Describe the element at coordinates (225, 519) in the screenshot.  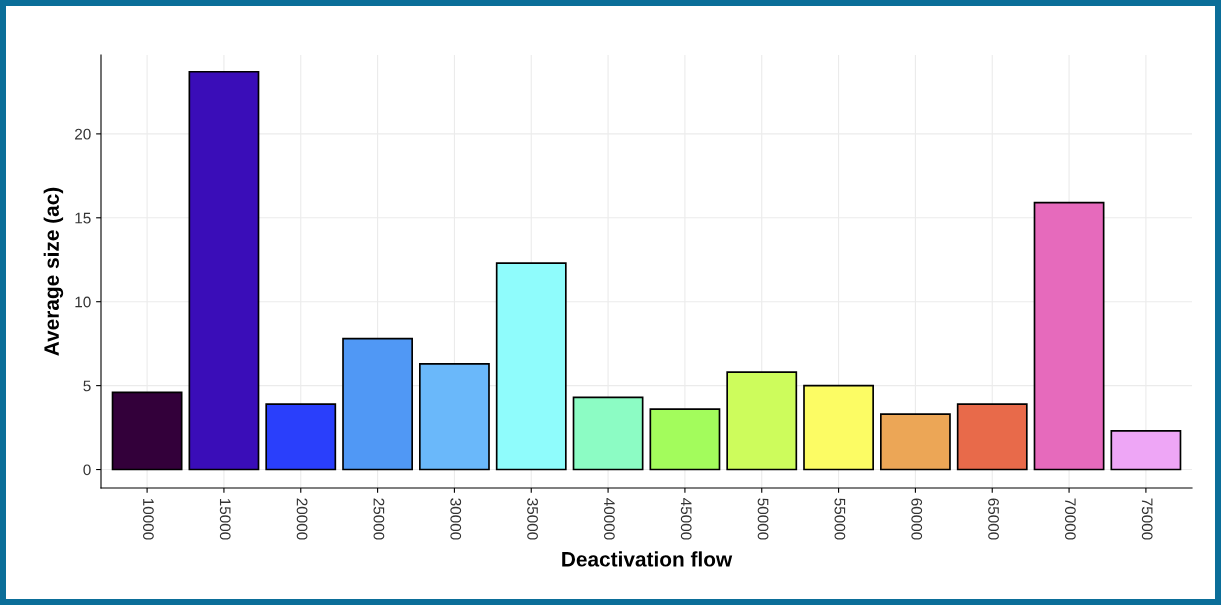
I see `x-tick-label: 15000` at that location.